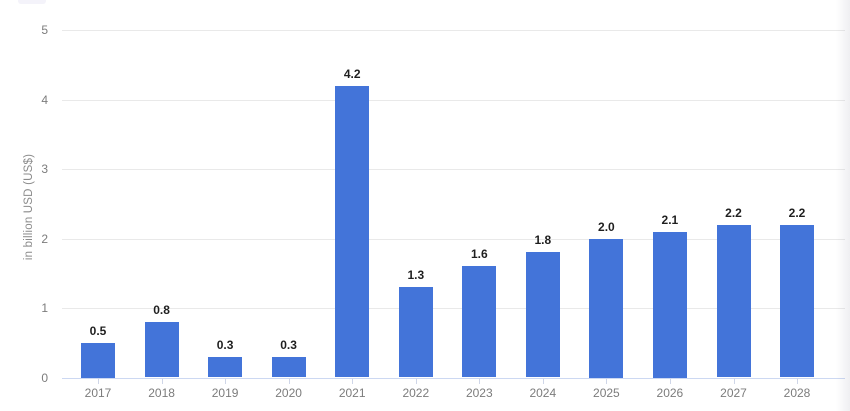  I want to click on bar-value-label: 2.0, so click(606, 226).